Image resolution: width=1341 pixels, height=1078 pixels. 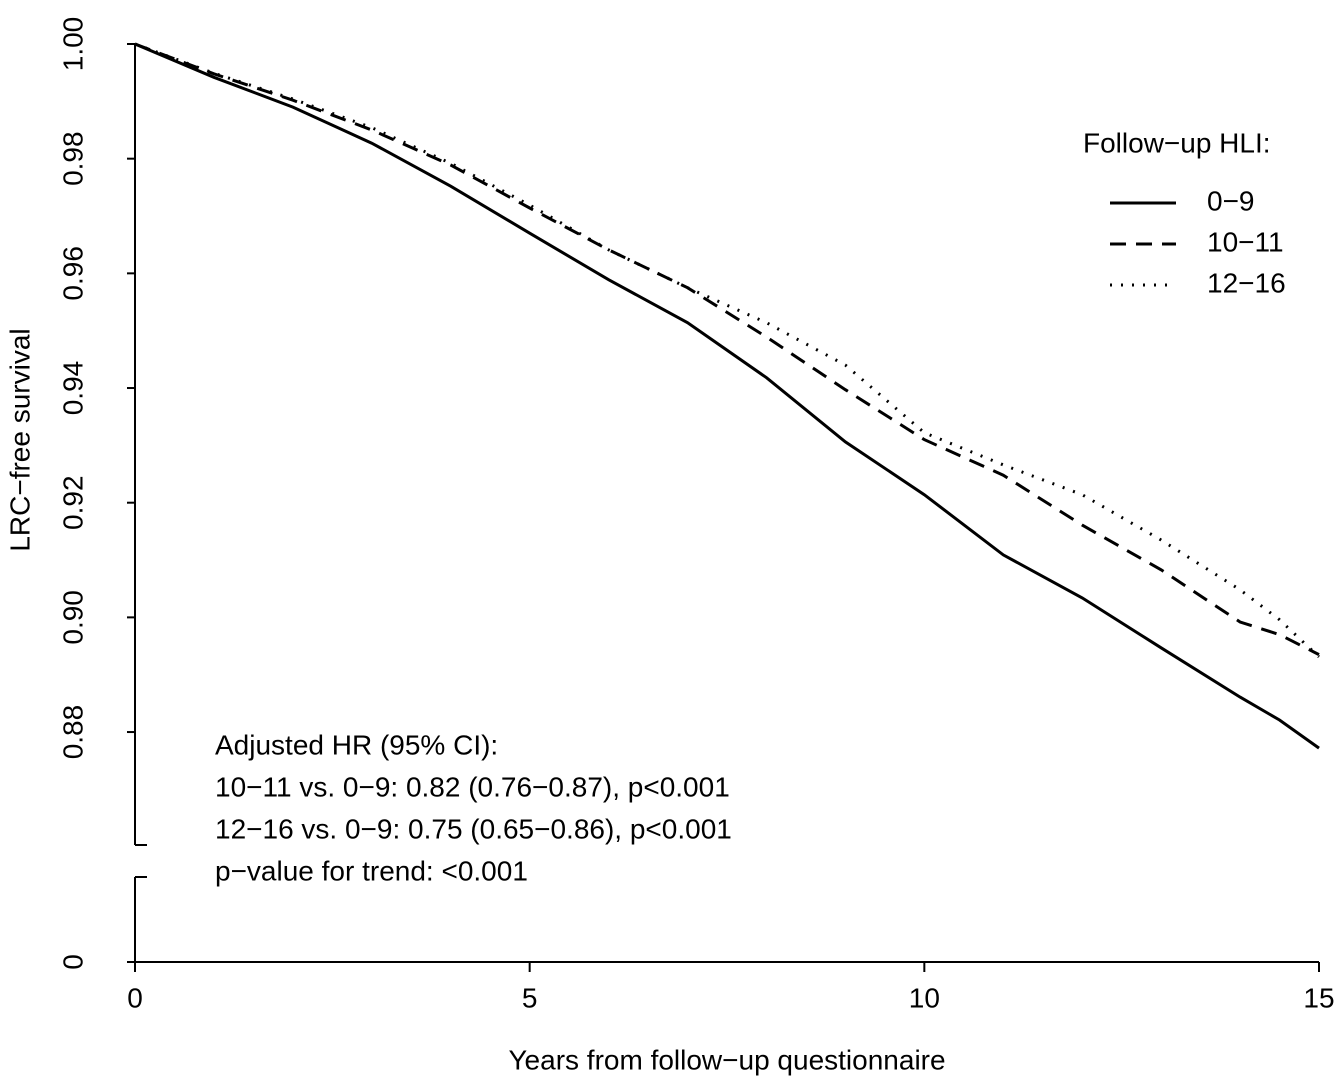 What do you see at coordinates (472, 786) in the screenshot?
I see `annotation: 10−11 vs. 0−9: 0.82 (0.76−0.87), p<0.001` at bounding box center [472, 786].